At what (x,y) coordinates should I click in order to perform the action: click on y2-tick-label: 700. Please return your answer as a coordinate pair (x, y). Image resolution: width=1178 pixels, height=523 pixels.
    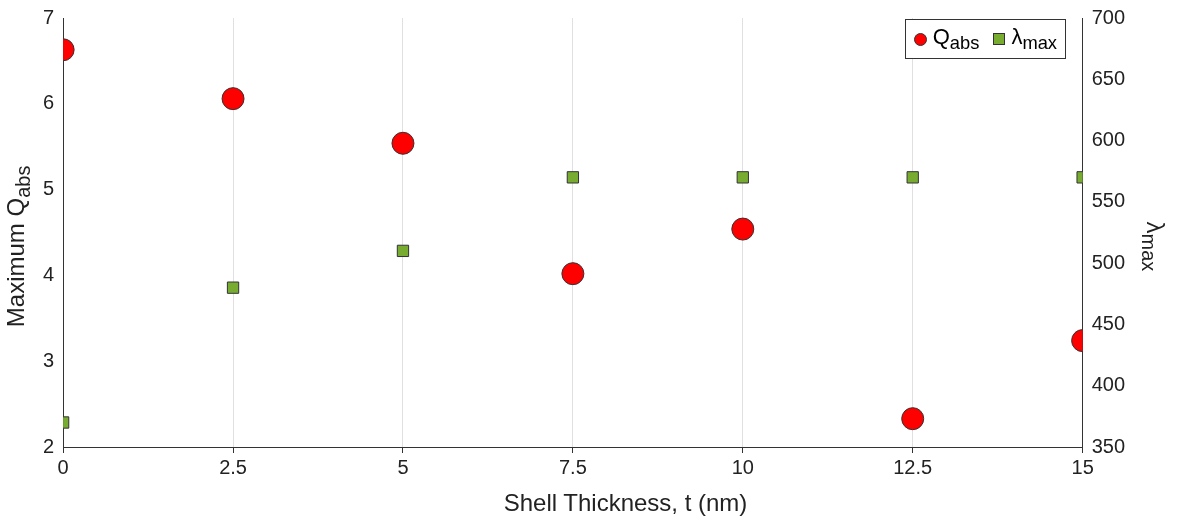
    Looking at the image, I should click on (1108, 16).